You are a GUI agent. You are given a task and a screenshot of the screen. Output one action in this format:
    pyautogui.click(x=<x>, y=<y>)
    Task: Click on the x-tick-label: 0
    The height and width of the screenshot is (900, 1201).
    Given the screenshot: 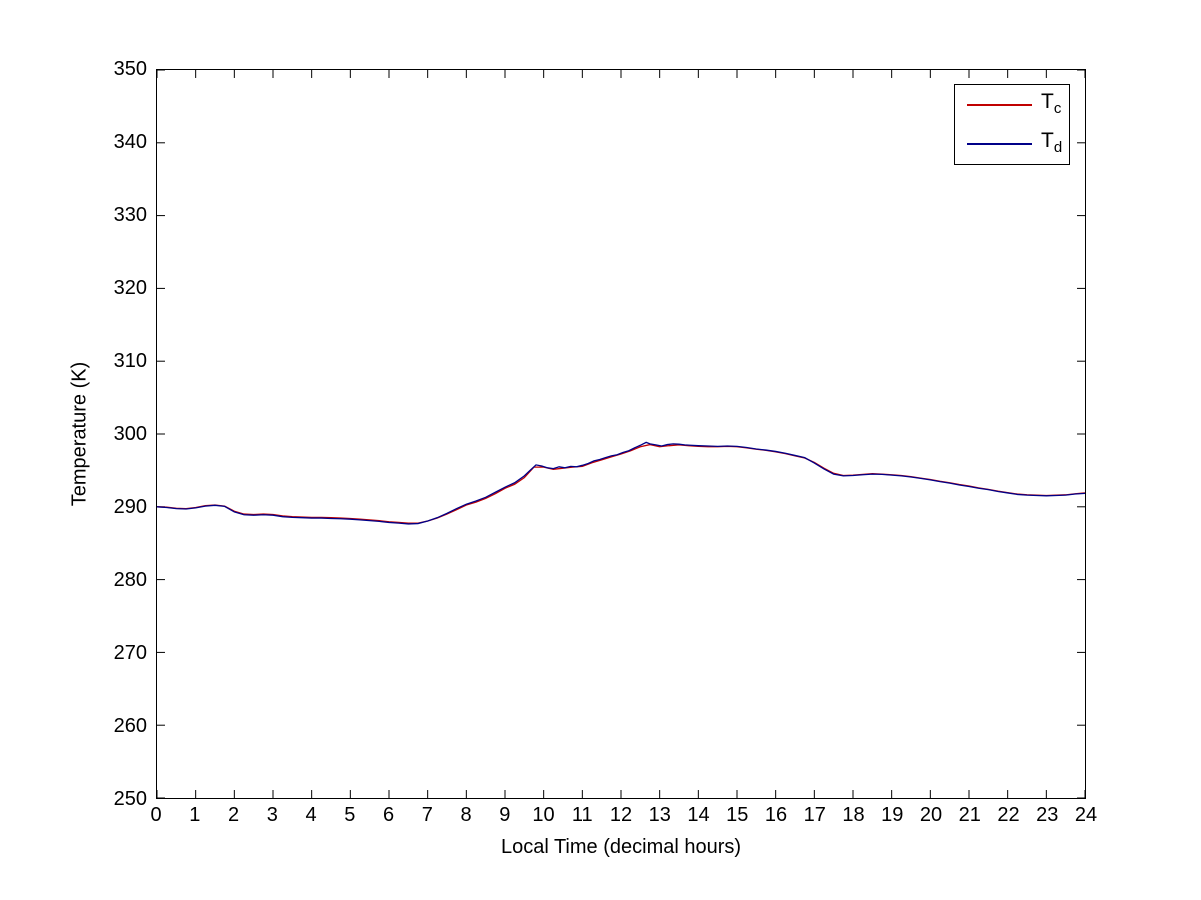 What is the action you would take?
    pyautogui.click(x=156, y=815)
    